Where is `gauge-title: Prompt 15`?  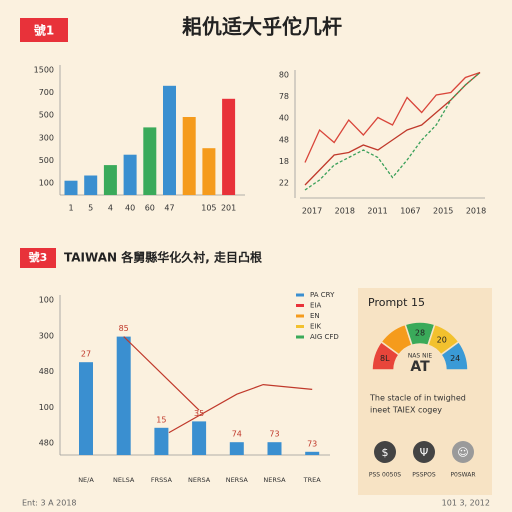 gauge-title: Prompt 15 is located at coordinates (396, 302).